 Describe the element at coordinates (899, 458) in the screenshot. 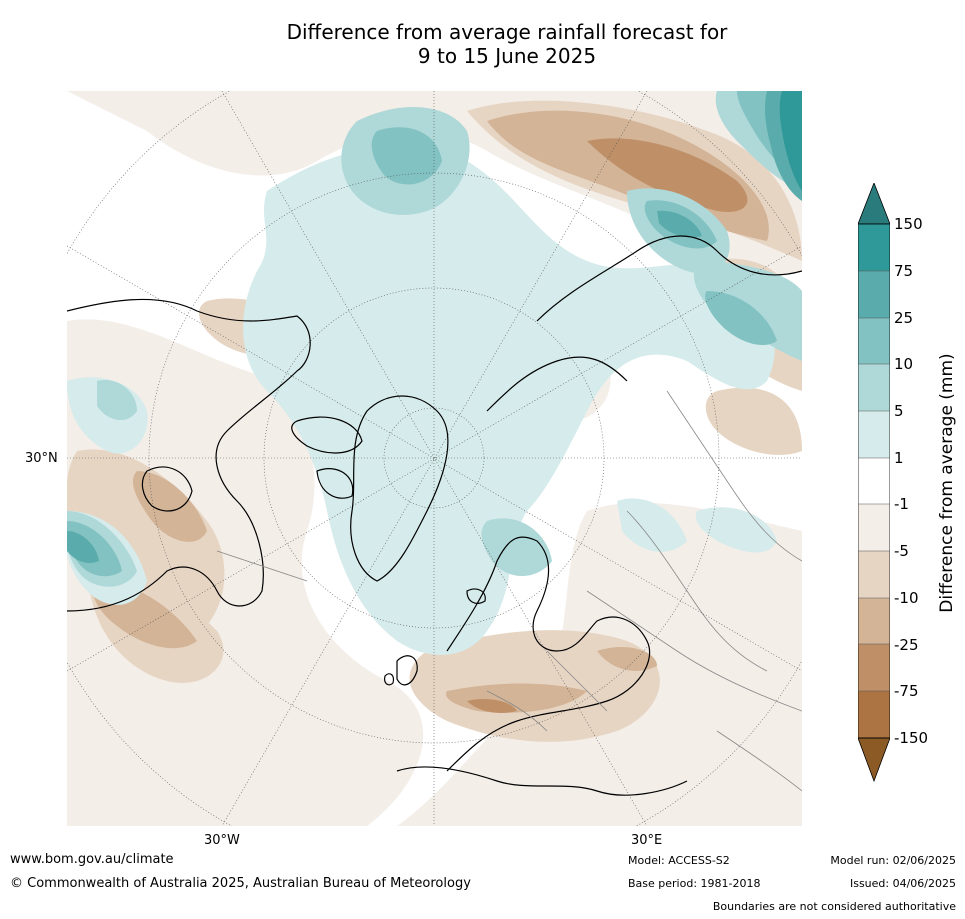

I see `colorbar-tick-label: 1` at that location.